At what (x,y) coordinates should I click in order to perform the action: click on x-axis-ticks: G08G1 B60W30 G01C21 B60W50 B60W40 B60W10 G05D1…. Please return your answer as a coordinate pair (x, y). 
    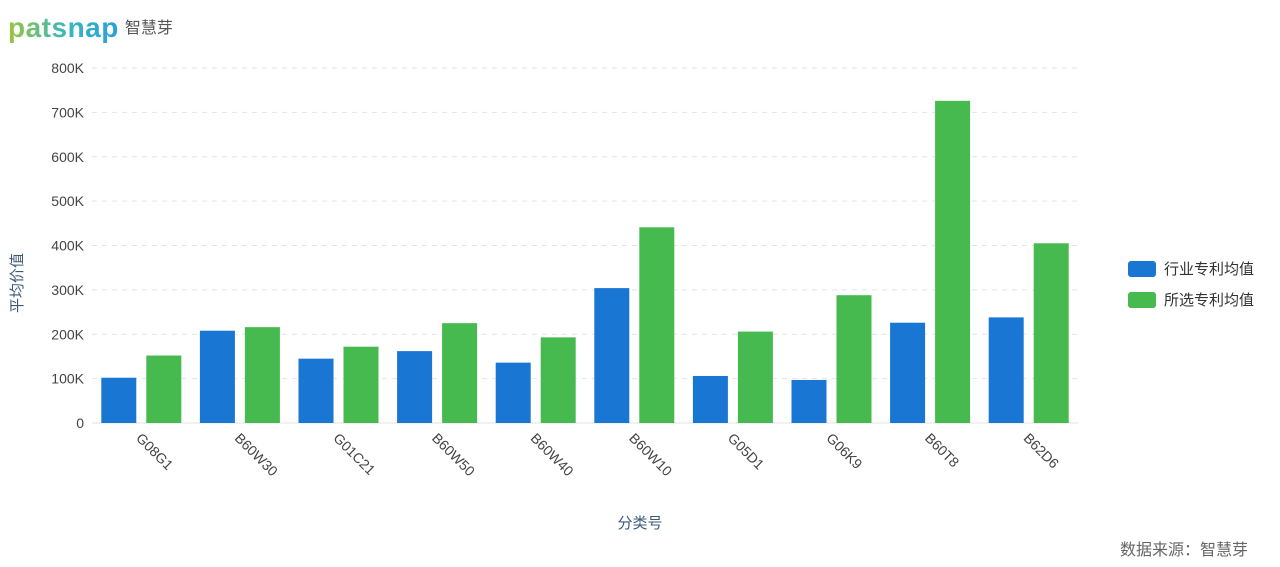
    Looking at the image, I should click on (597, 454).